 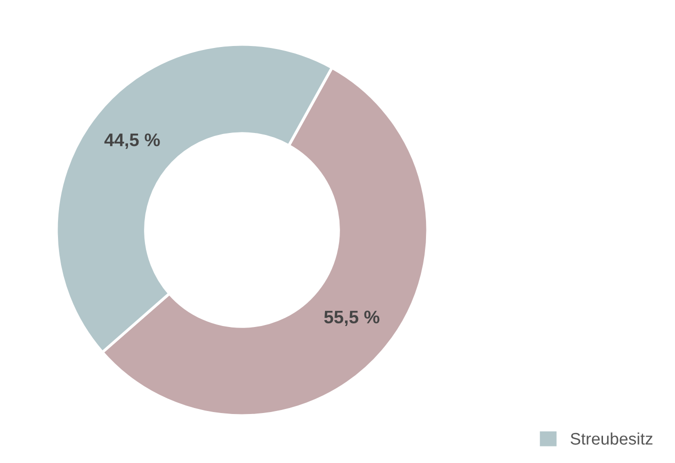 What do you see at coordinates (611, 438) in the screenshot?
I see `legend-label: Streubesitz` at bounding box center [611, 438].